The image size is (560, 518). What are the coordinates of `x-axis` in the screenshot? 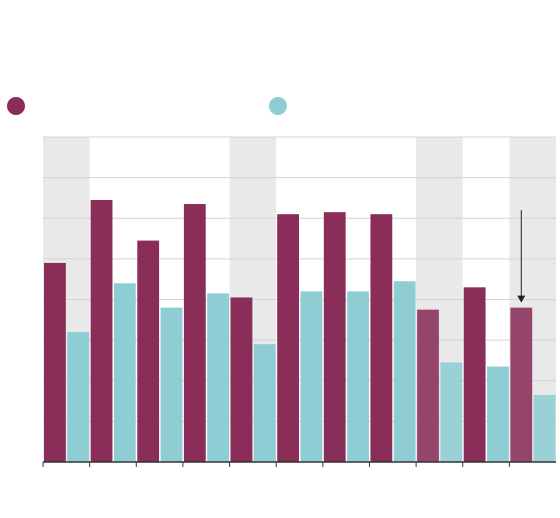 It's located at (299, 464).